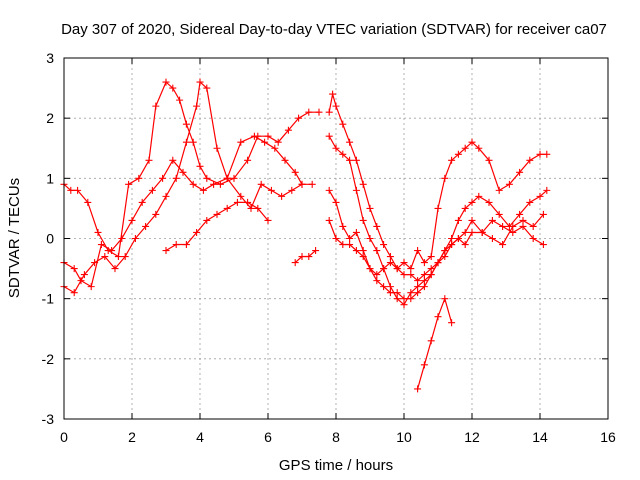 The image size is (640, 480). What do you see at coordinates (48, 299) in the screenshot?
I see `y-tick-label: -1` at bounding box center [48, 299].